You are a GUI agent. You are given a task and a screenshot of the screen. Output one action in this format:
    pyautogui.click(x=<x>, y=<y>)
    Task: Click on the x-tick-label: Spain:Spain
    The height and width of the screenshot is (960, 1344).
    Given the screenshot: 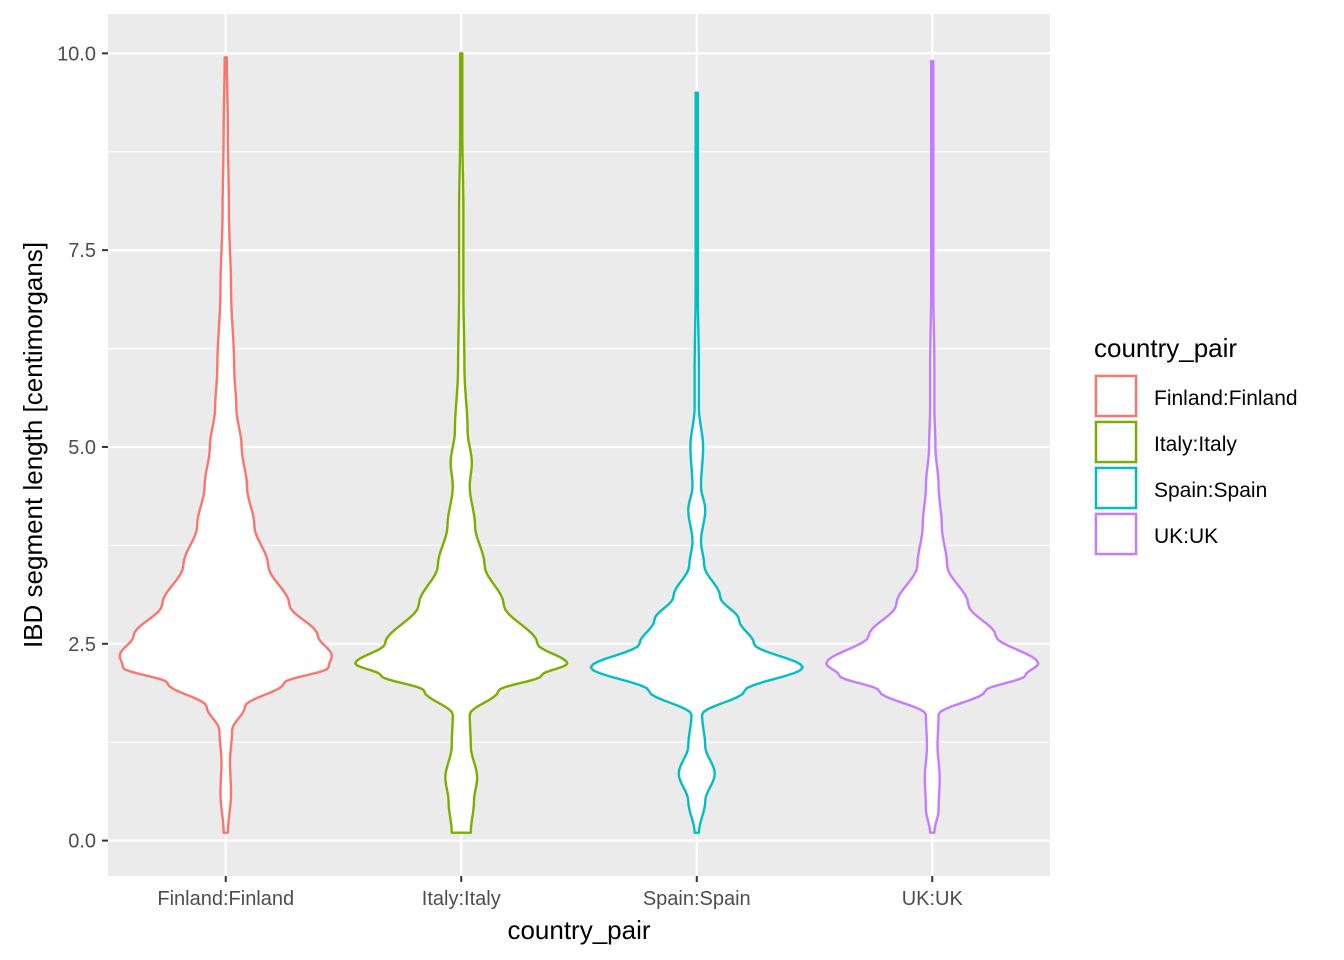 What is the action you would take?
    pyautogui.click(x=697, y=899)
    